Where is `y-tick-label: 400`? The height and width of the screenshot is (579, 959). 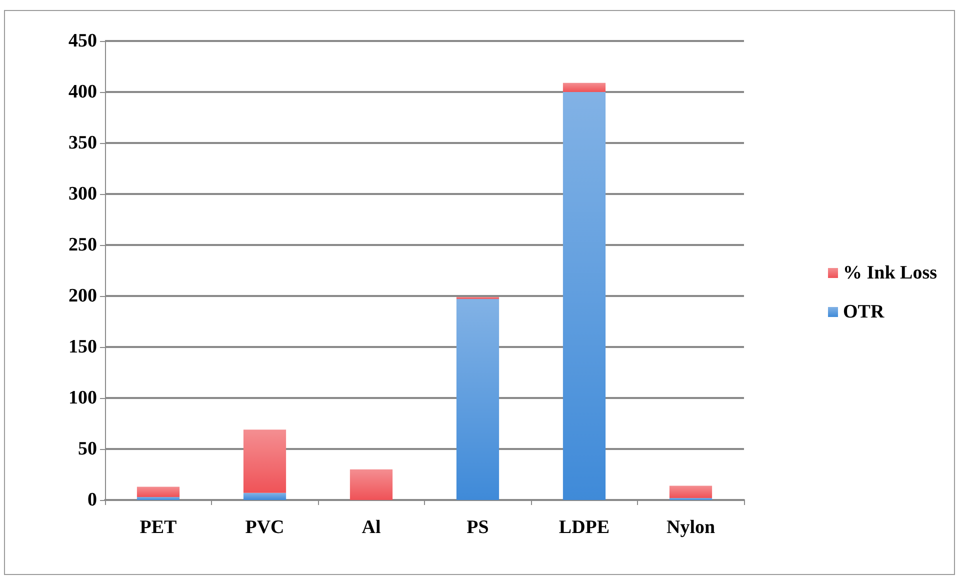 y-tick-label: 400 is located at coordinates (82, 92).